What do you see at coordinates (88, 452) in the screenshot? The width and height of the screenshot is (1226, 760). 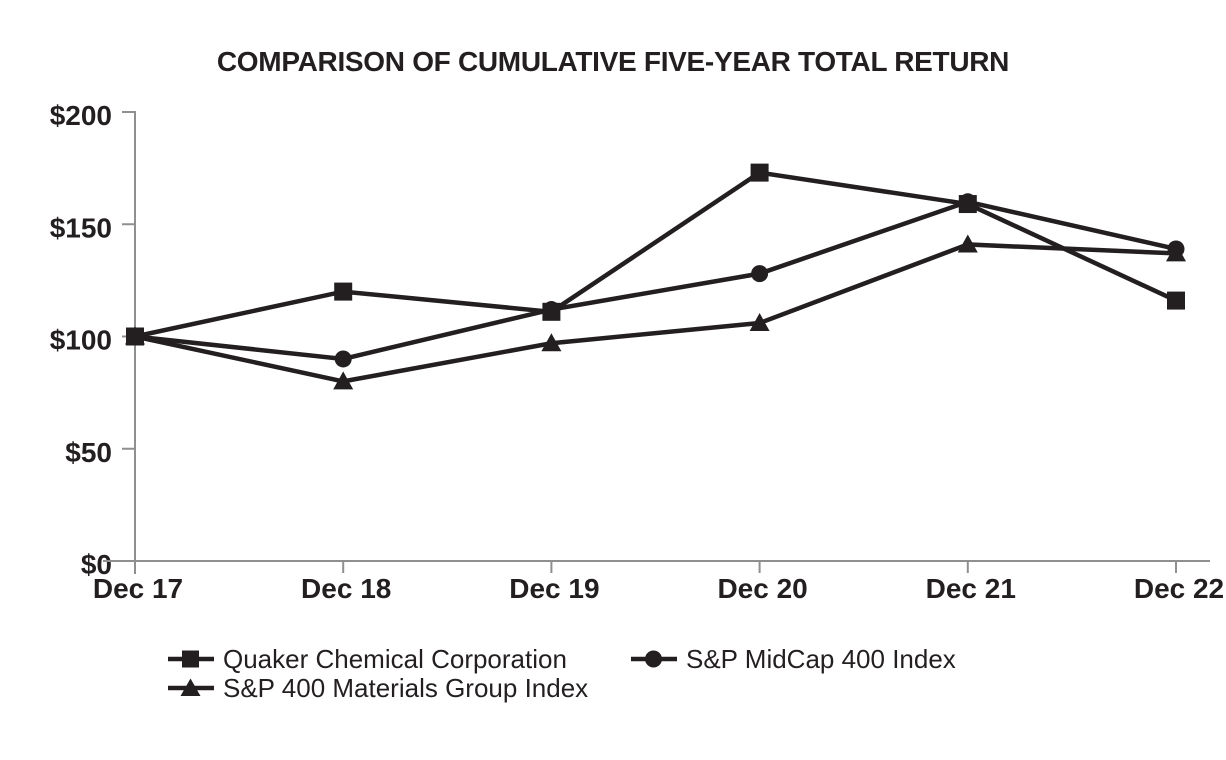 I see `y-tick-label: $50` at bounding box center [88, 452].